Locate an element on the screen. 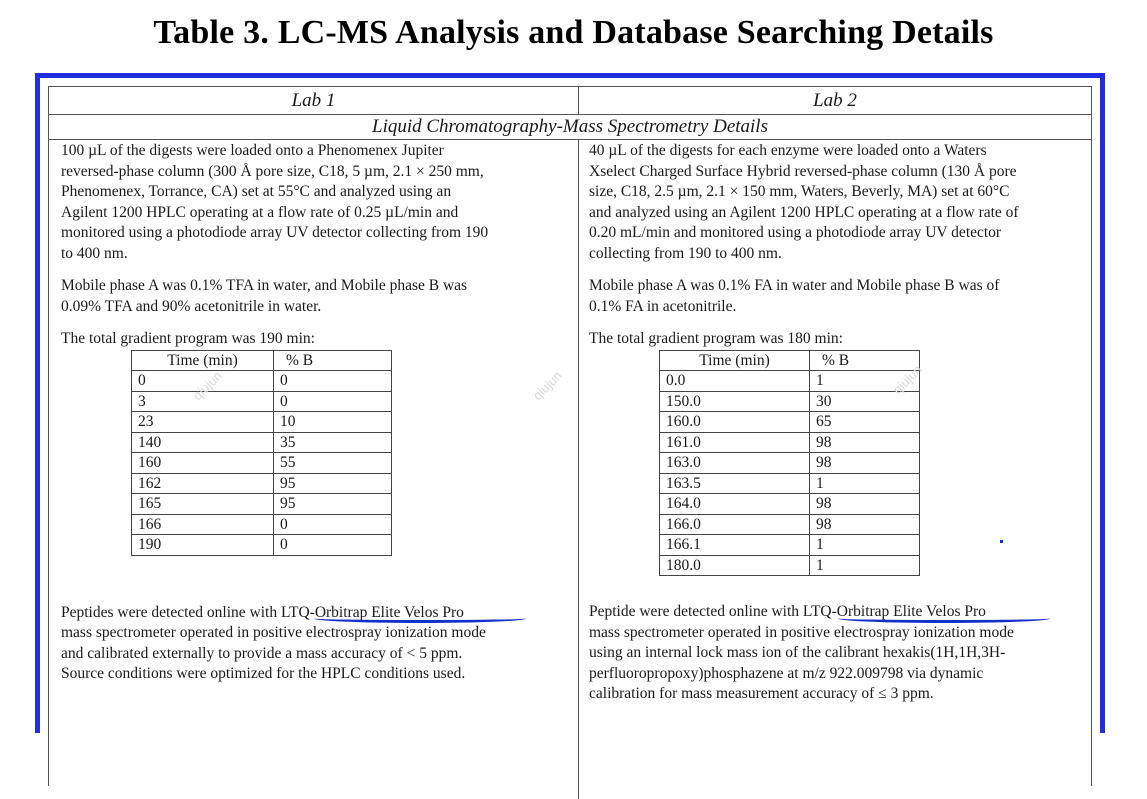 This screenshot has width=1147, height=799. time-cell: 163.0 is located at coordinates (734, 463).